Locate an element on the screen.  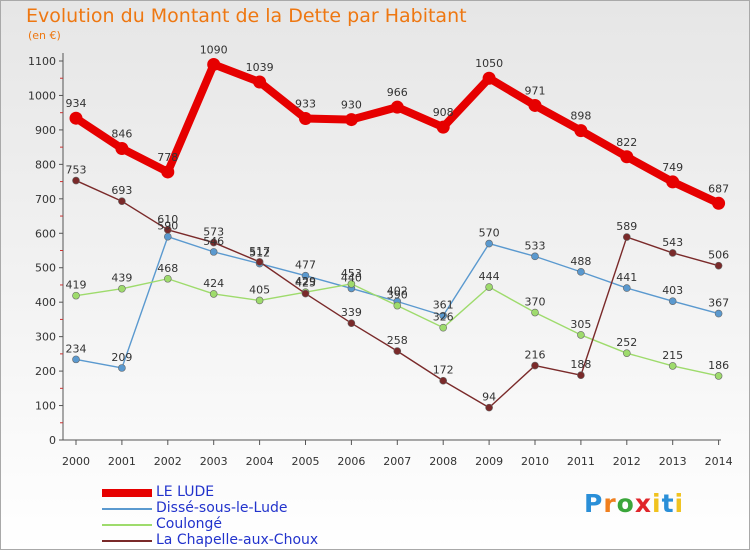
y-tick-label: 200 is located at coordinates (45, 371).